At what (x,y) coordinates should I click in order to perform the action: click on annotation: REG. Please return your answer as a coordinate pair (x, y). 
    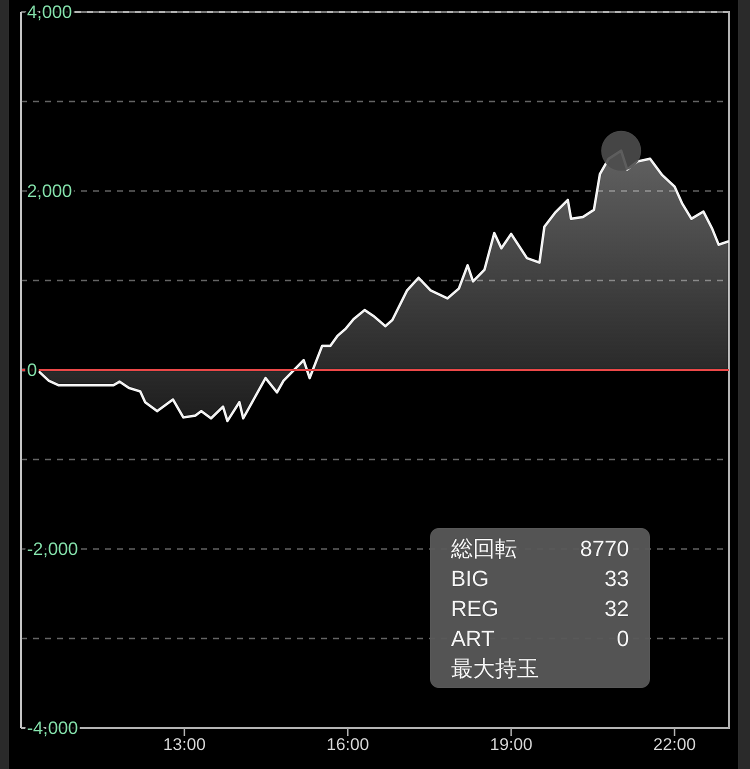
    Looking at the image, I should click on (475, 609).